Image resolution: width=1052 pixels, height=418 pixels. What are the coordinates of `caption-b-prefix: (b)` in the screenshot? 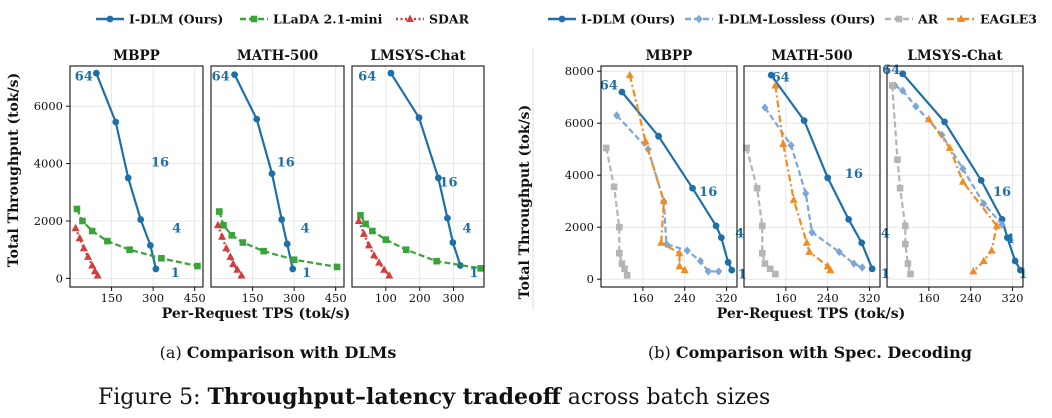 It's located at (662, 352).